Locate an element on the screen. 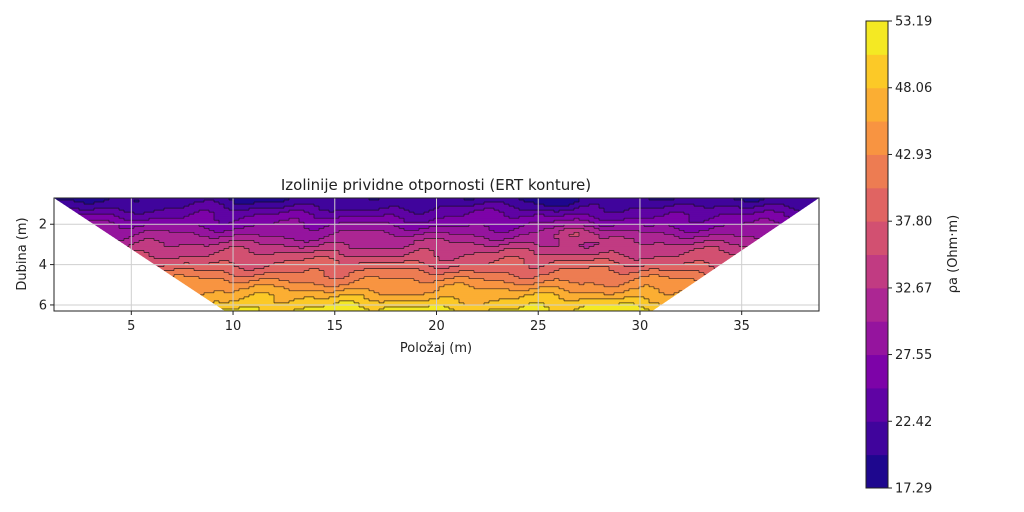  colorbar-swatches is located at coordinates (877, 255).